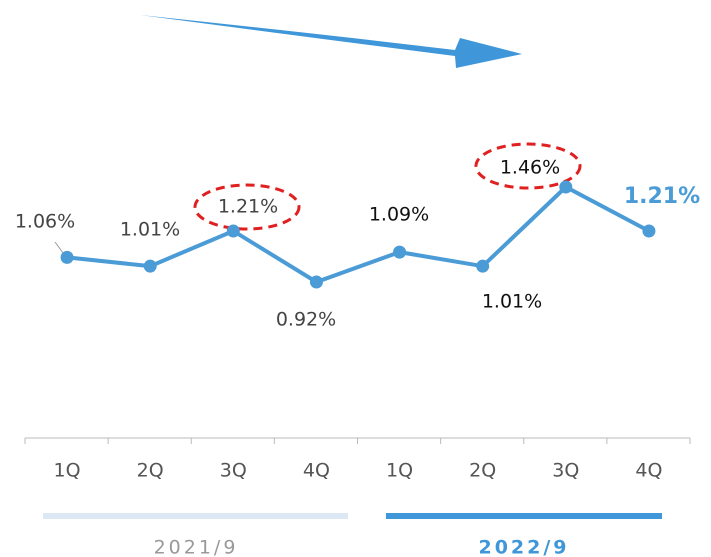 The height and width of the screenshot is (557, 711). I want to click on group-label: 2022/9, so click(523, 547).